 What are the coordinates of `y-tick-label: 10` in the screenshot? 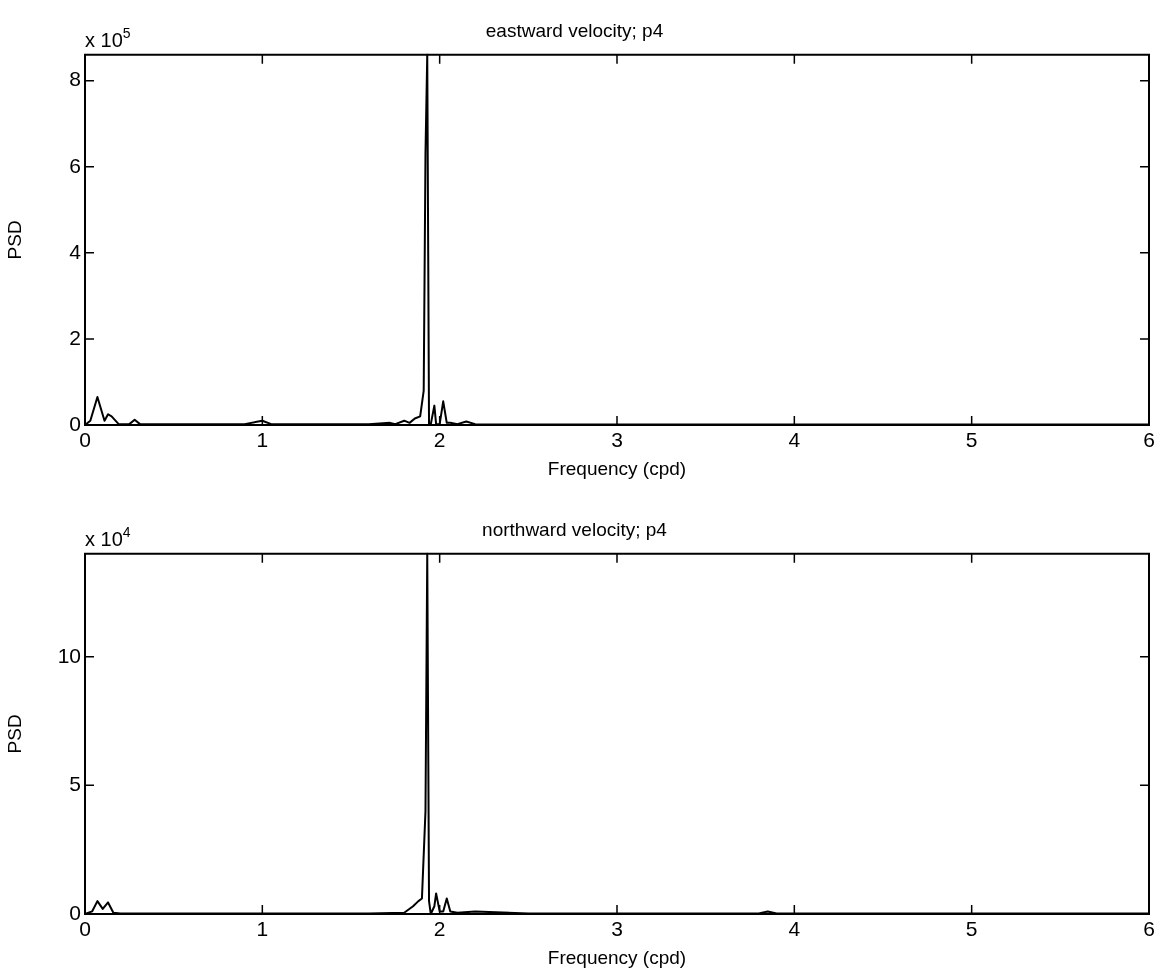 It's located at (69, 655).